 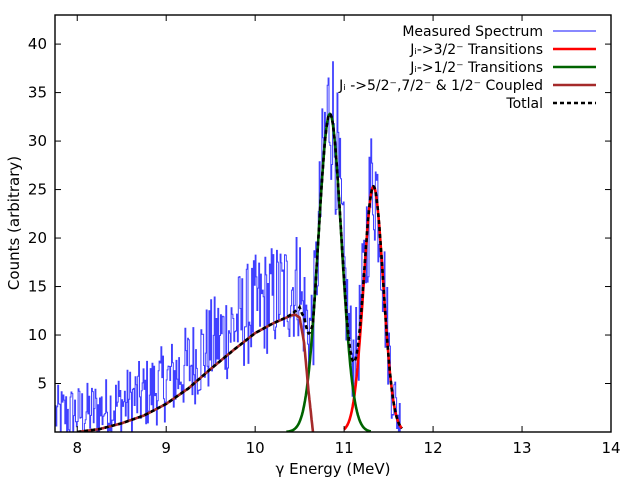 What do you see at coordinates (37, 93) in the screenshot?
I see `y-tick-label: 35` at bounding box center [37, 93].